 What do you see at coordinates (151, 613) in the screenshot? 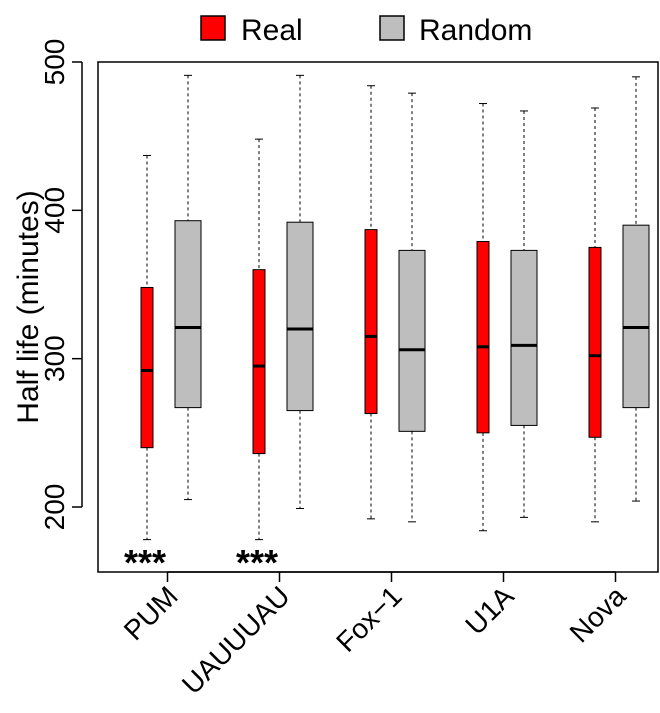
I see `x-tick-label: PUM` at bounding box center [151, 613].